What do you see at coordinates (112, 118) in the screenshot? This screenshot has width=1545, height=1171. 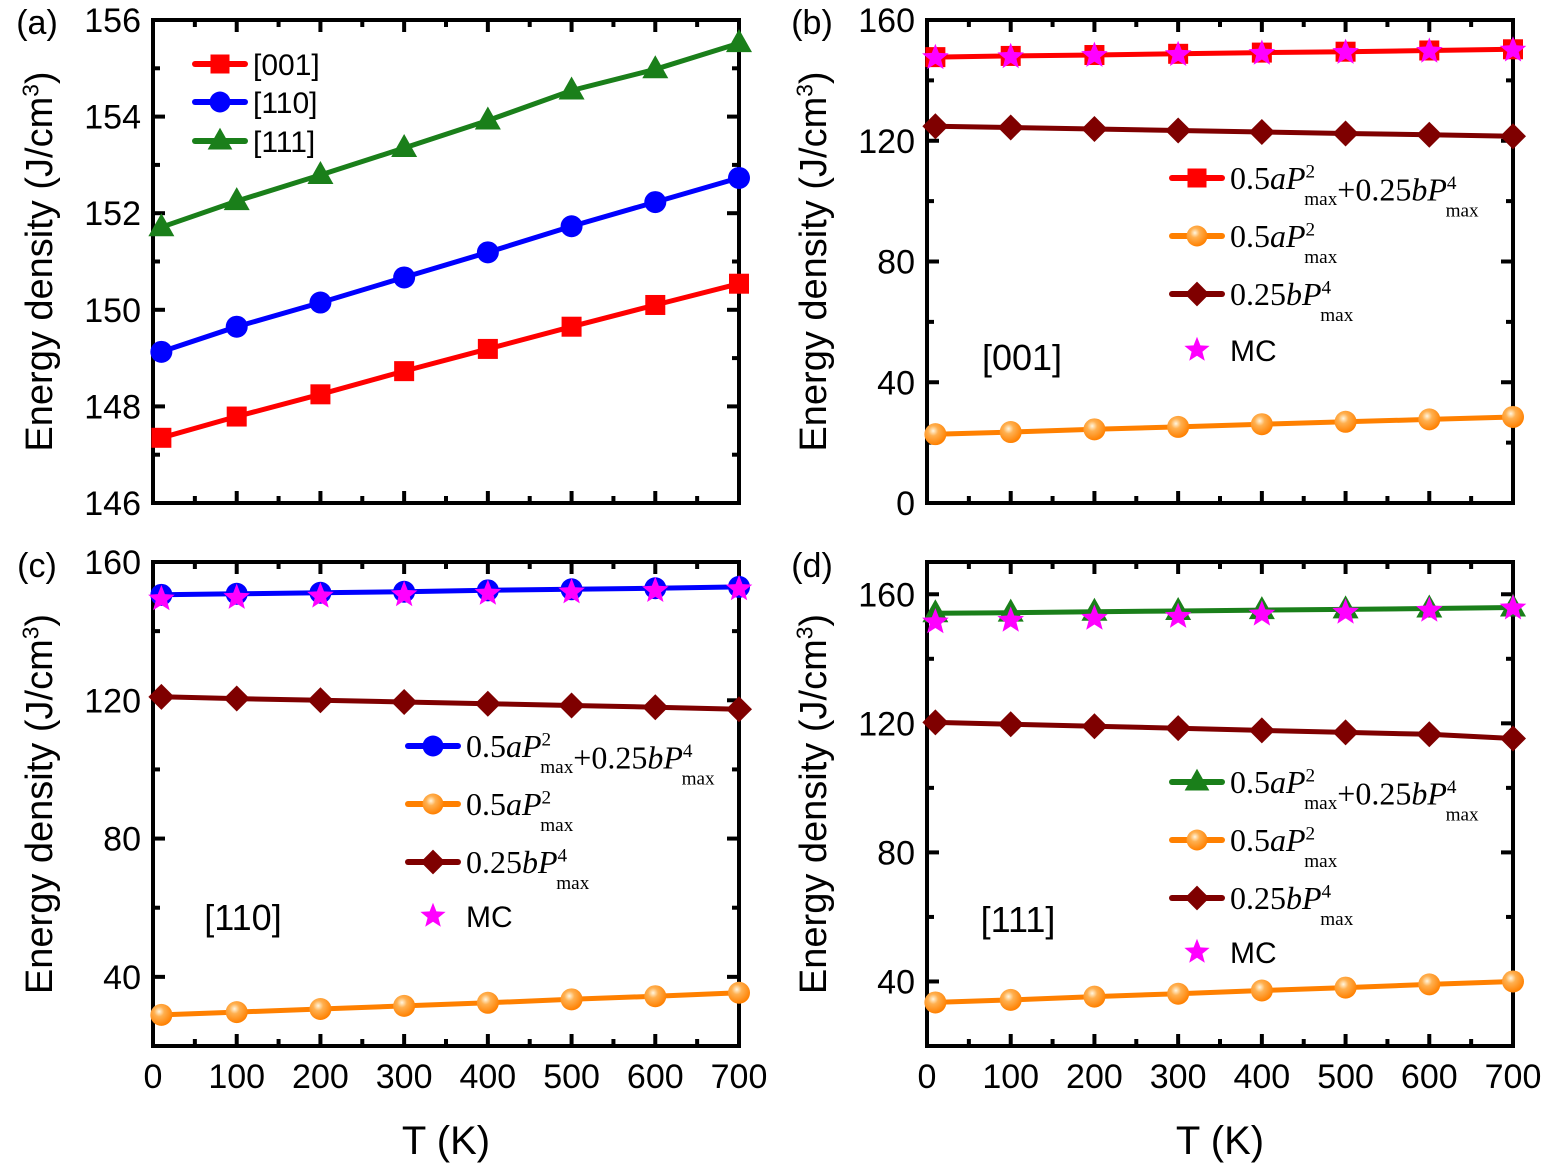 I see `y-tick-label: 154` at bounding box center [112, 118].